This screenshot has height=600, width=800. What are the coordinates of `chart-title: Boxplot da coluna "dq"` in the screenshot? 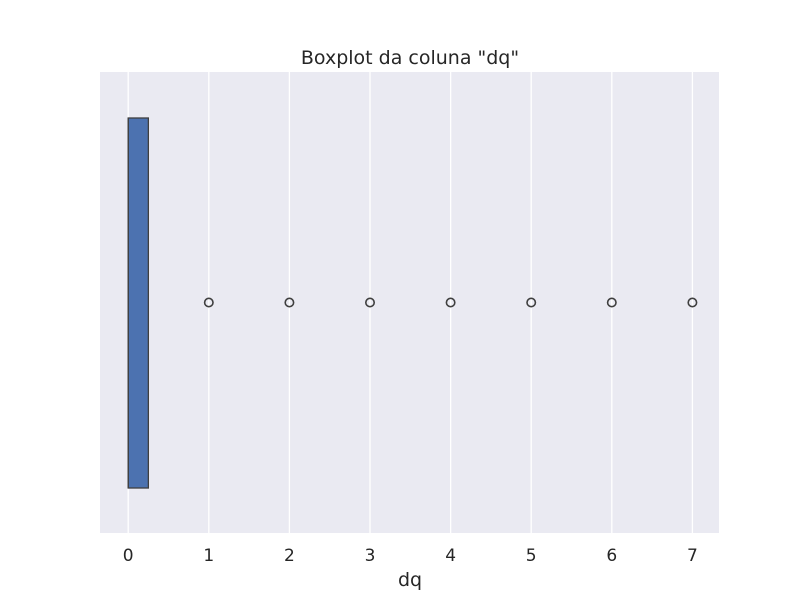 It's located at (410, 58).